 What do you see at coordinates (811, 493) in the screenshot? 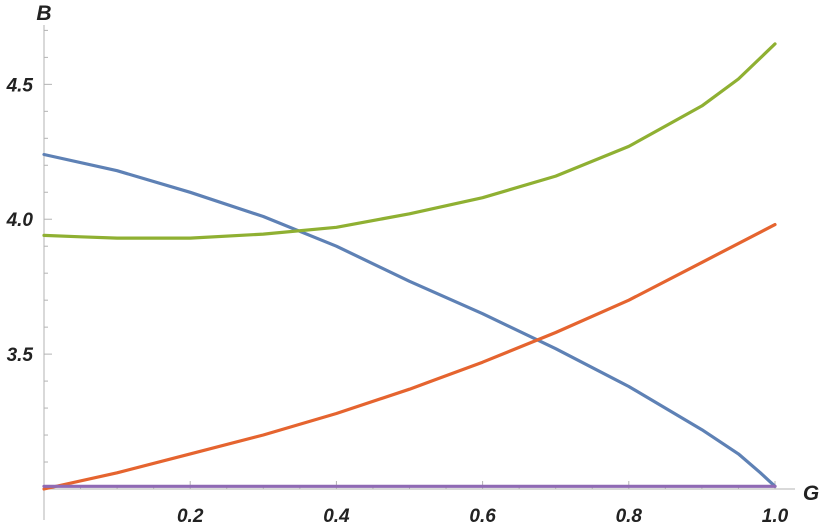
I see `x-axis-label: G` at bounding box center [811, 493].